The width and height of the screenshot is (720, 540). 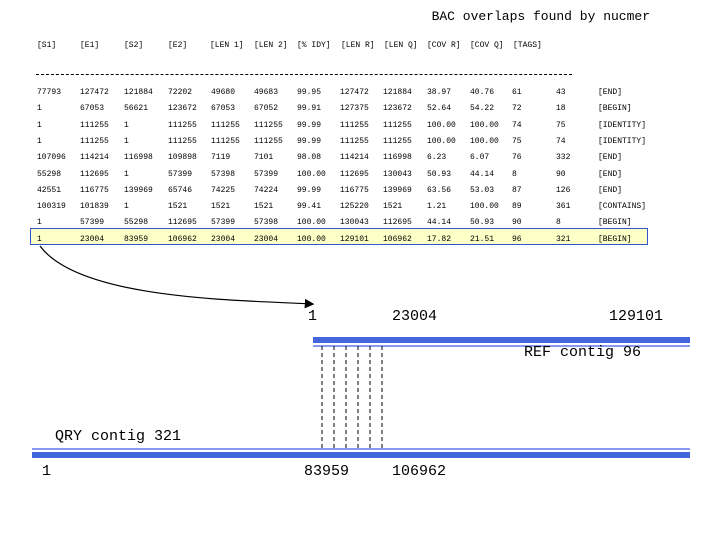 What do you see at coordinates (182, 109) in the screenshot?
I see `table-cell: 123672` at bounding box center [182, 109].